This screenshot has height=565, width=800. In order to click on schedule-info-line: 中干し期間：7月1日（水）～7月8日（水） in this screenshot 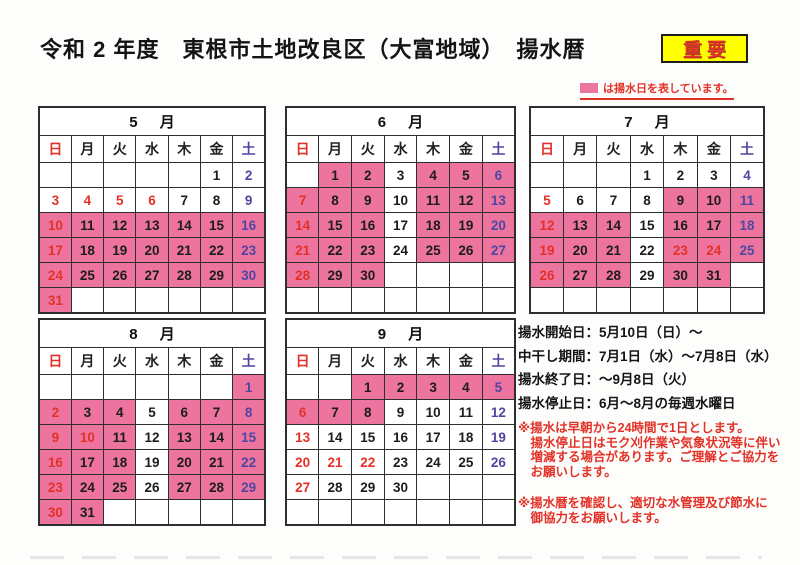, I will do `click(648, 356)`.